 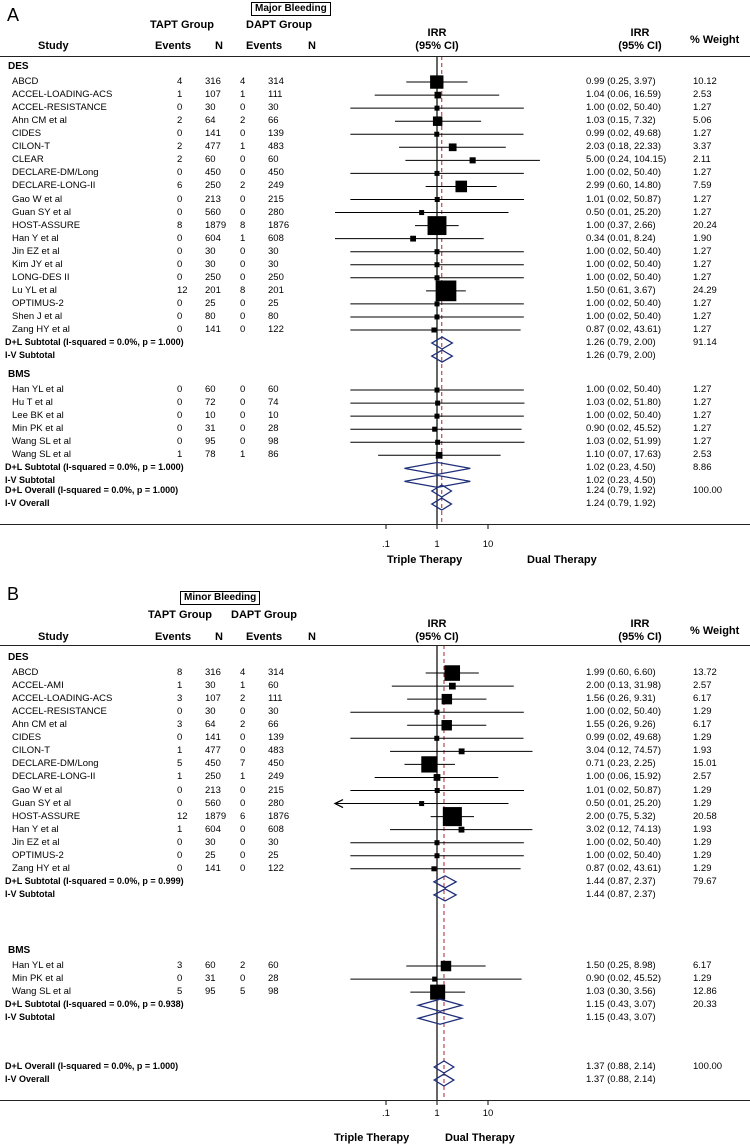 I want to click on study-name: Jin EZ et al, so click(x=36, y=842).